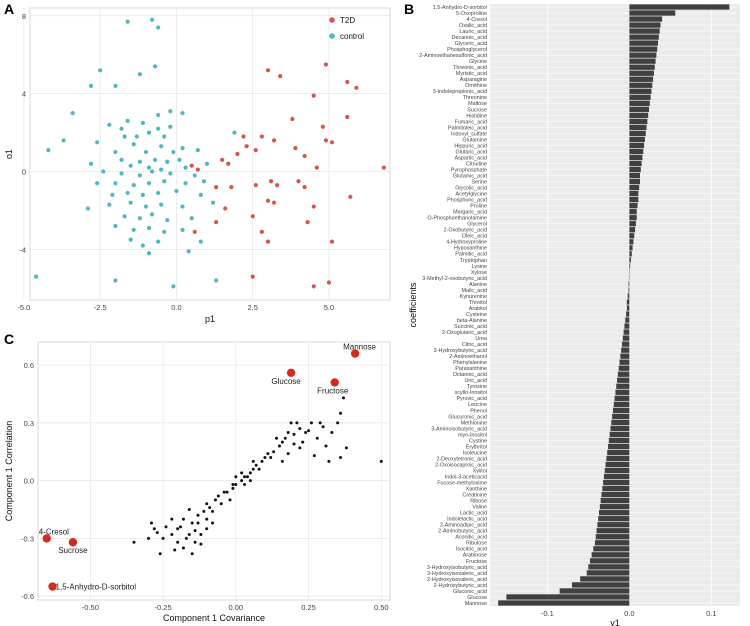 The width and height of the screenshot is (750, 626). I want to click on category-label: Glutamic_acid, so click(470, 176).